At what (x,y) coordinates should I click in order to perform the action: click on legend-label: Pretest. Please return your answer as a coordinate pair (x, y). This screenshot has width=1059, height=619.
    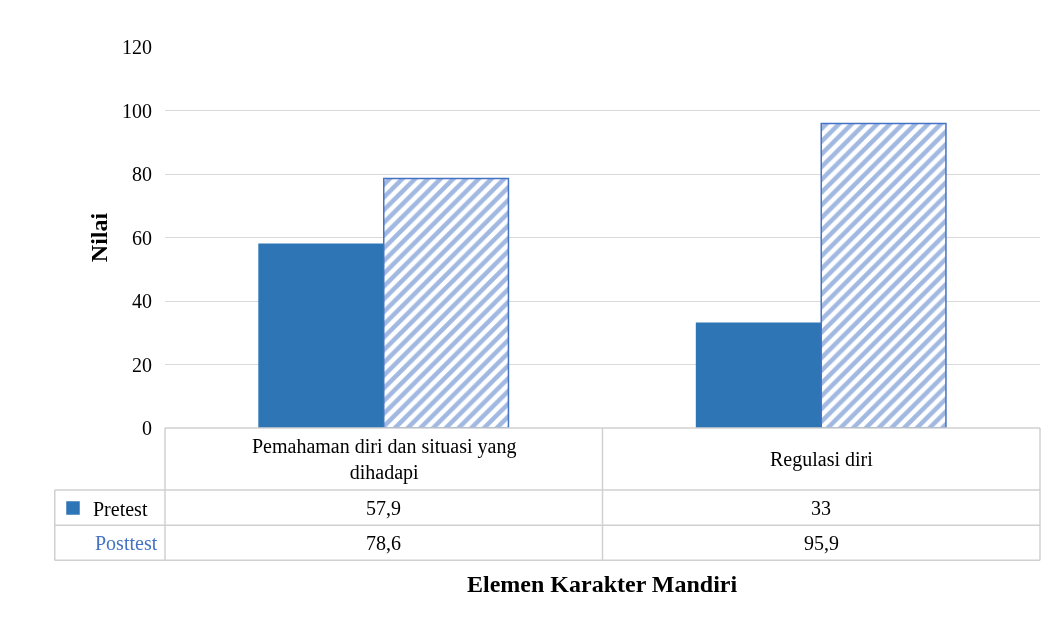
    Looking at the image, I should click on (120, 508).